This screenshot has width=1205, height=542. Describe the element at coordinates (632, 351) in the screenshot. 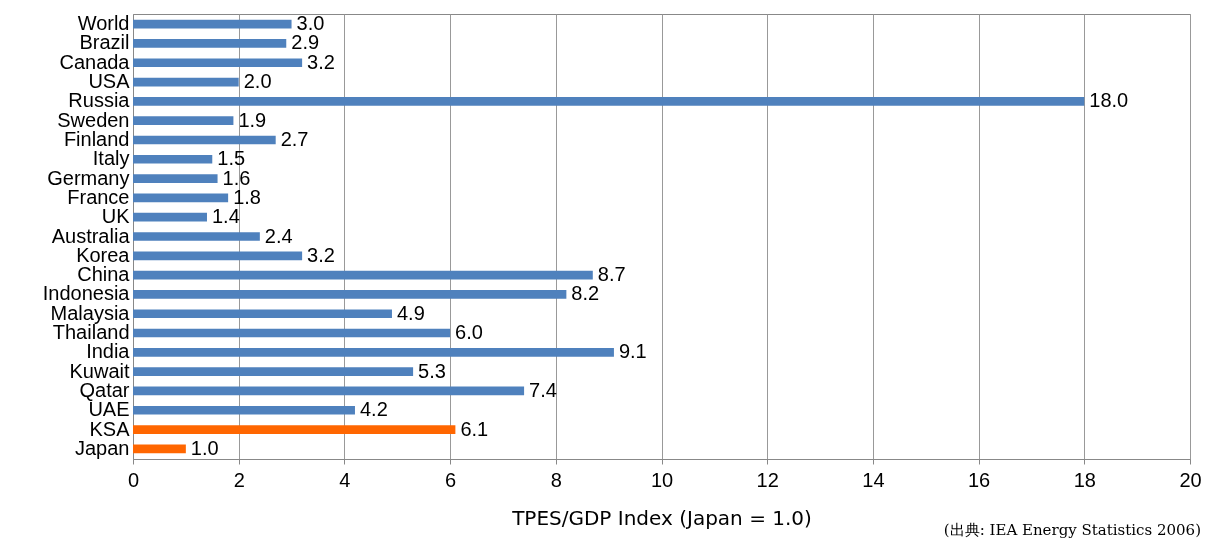

I see `data-label: 9.1` at that location.